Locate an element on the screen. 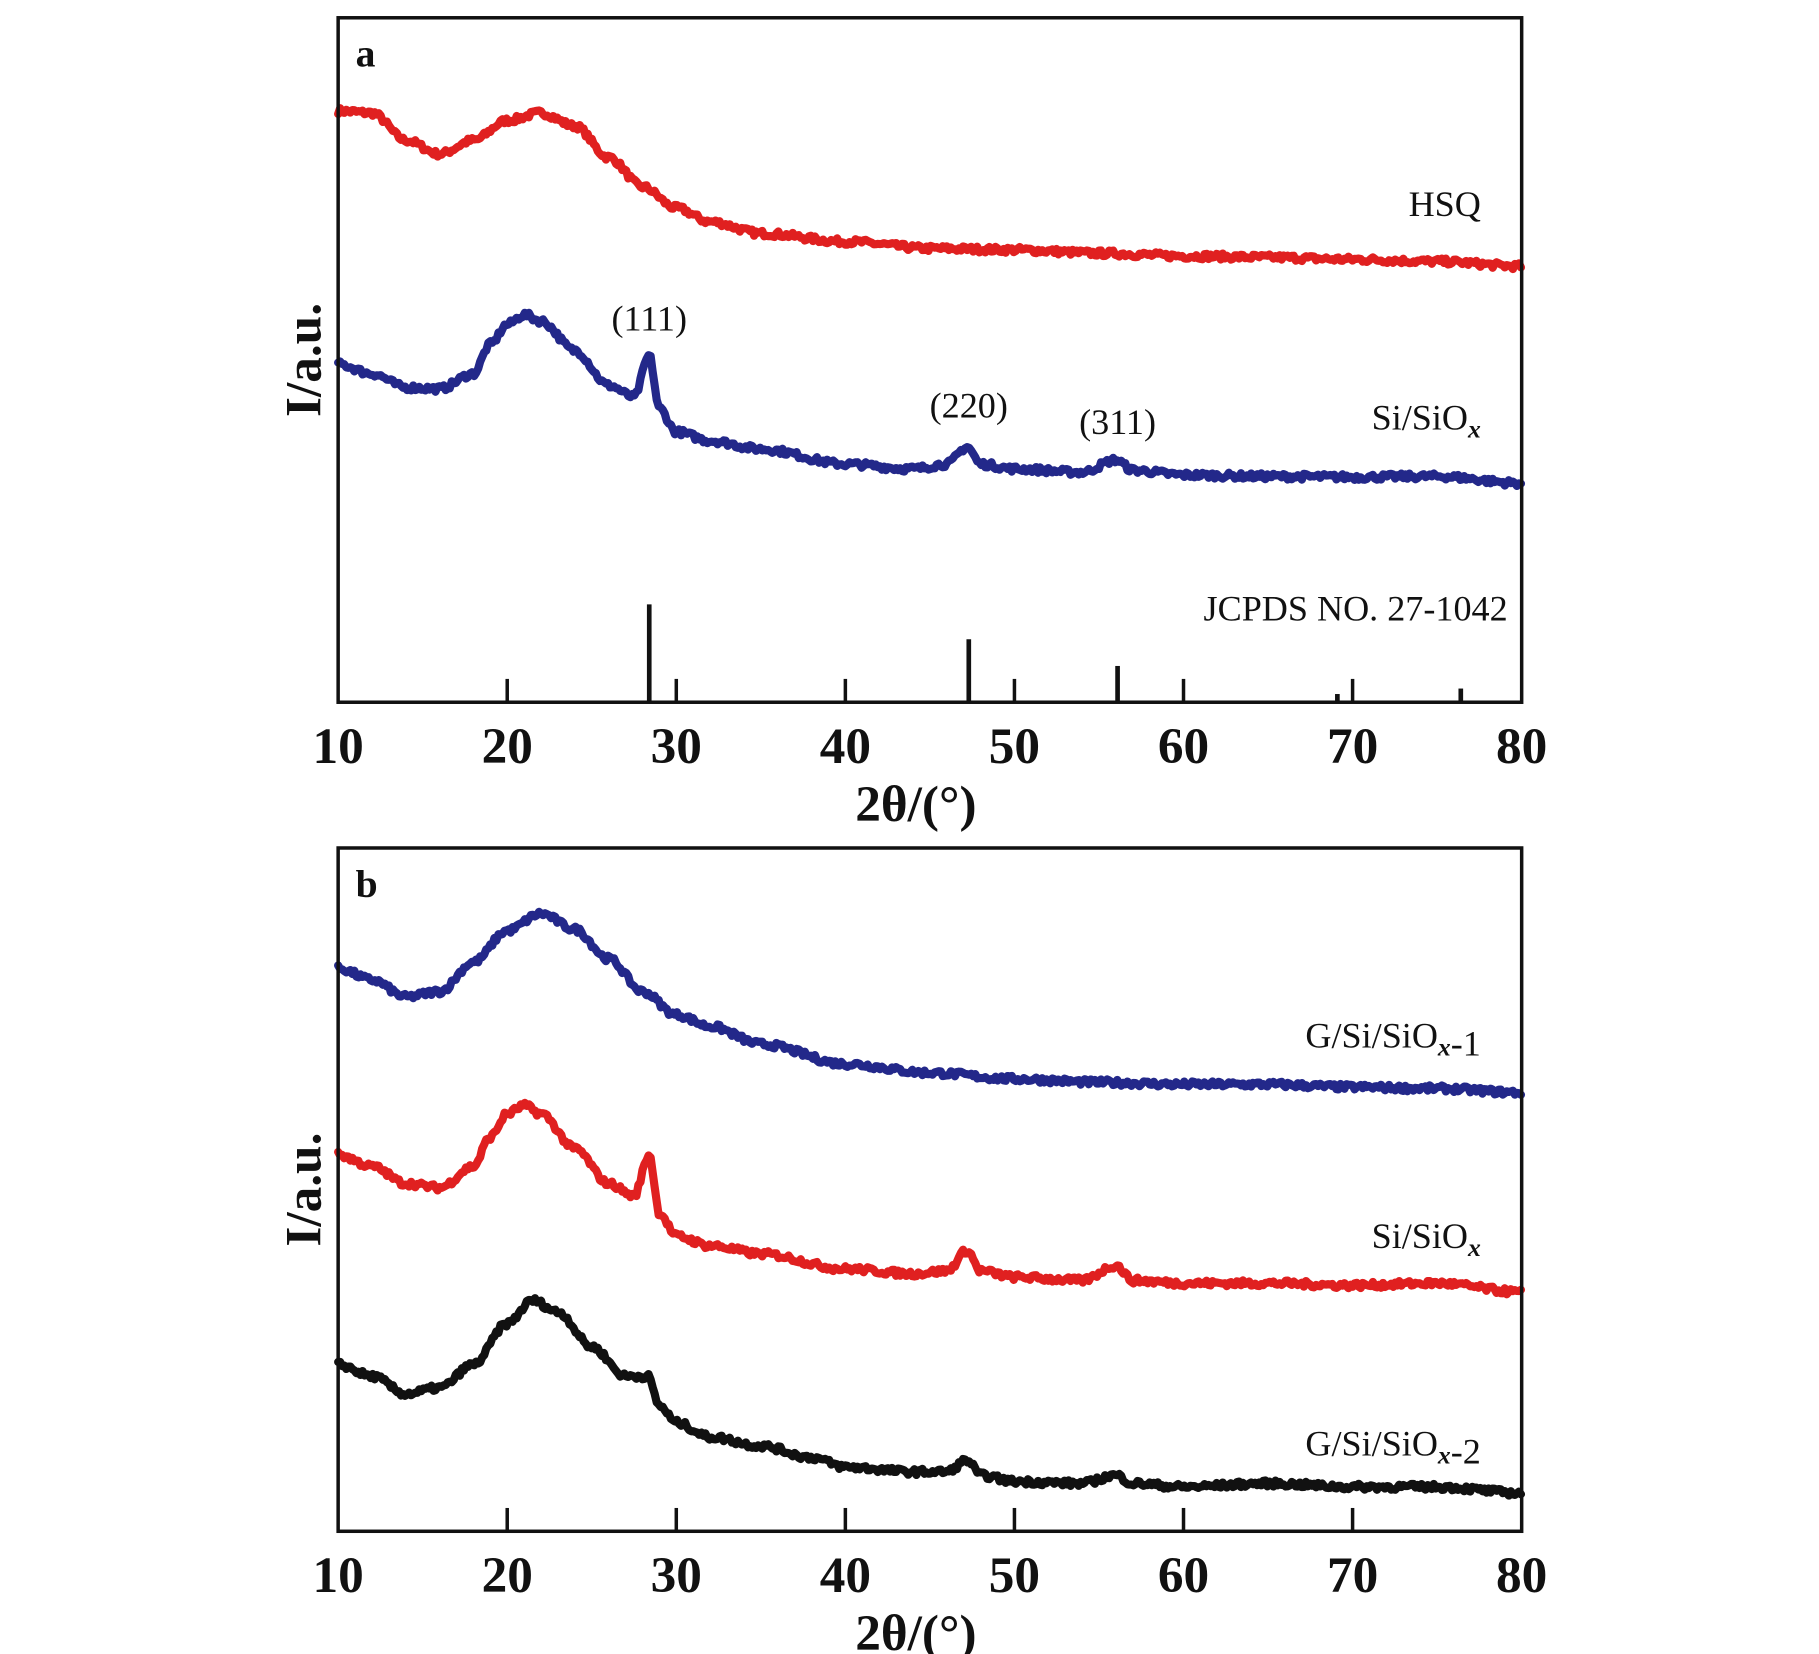 This screenshot has height=1654, width=1819. series-label: HSQ is located at coordinates (1445, 204).